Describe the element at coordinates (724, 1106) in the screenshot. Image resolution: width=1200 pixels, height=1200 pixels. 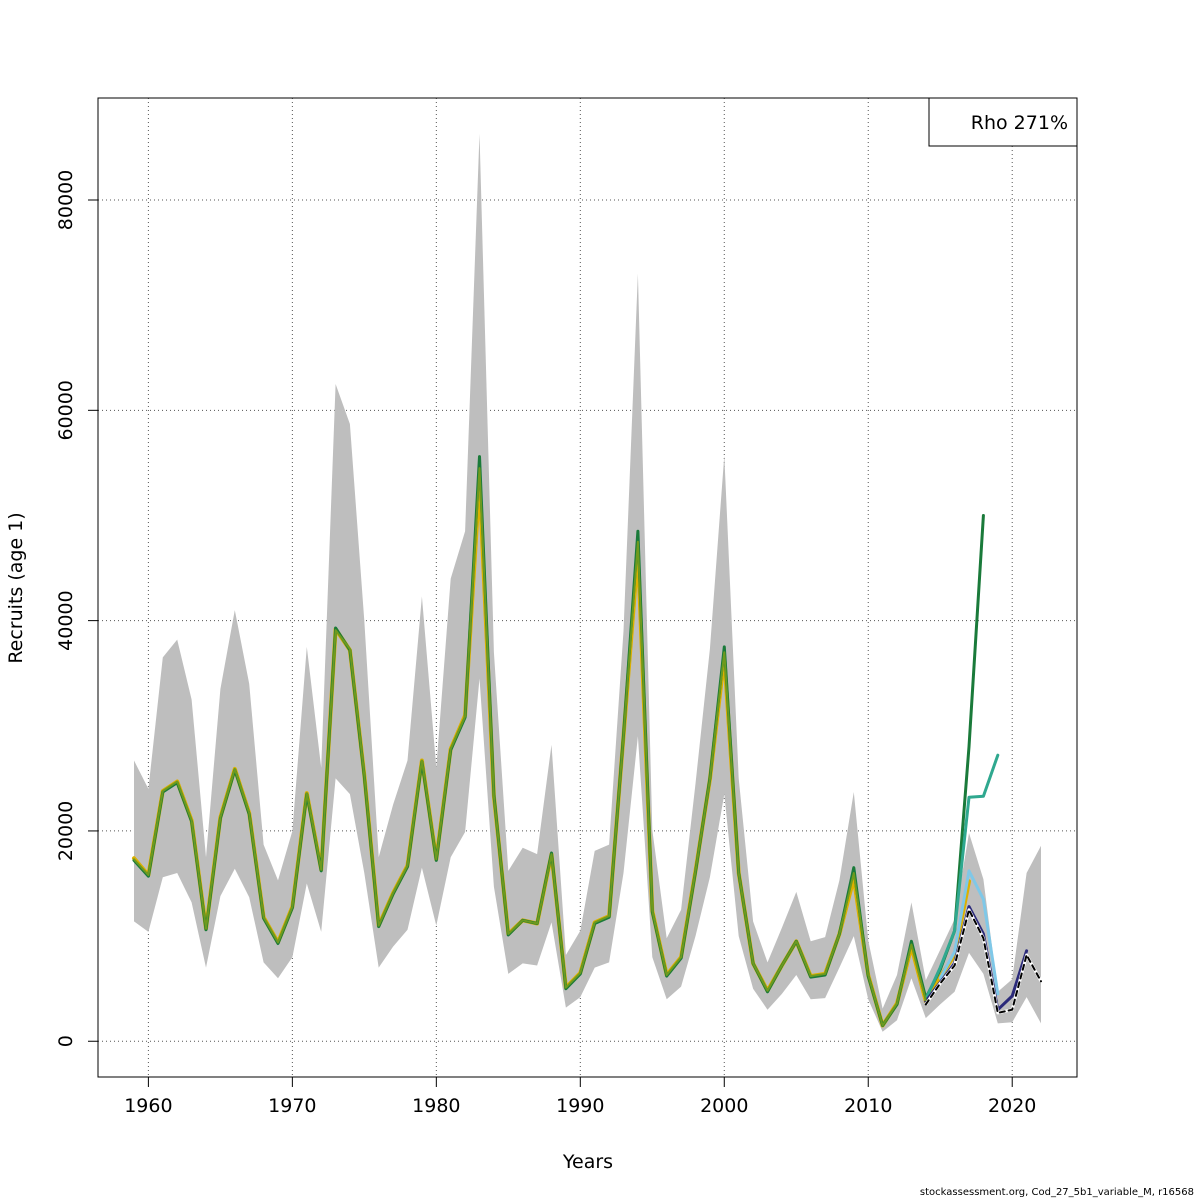
I see `x-tick-label: 2000` at that location.